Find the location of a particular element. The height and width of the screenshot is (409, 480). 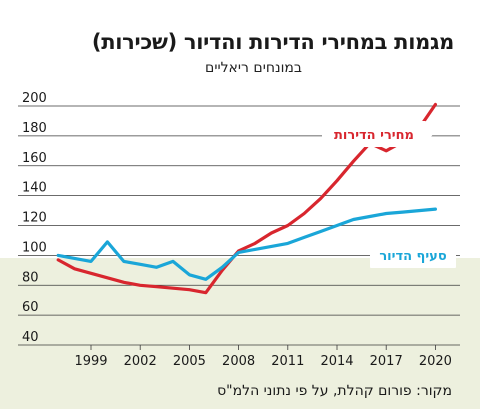

y-tick-label: 120 is located at coordinates (34, 218).